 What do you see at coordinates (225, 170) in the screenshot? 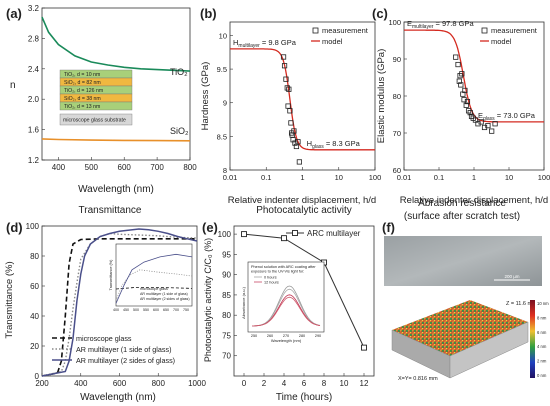
I see `y-tick-label: 8` at bounding box center [225, 170].